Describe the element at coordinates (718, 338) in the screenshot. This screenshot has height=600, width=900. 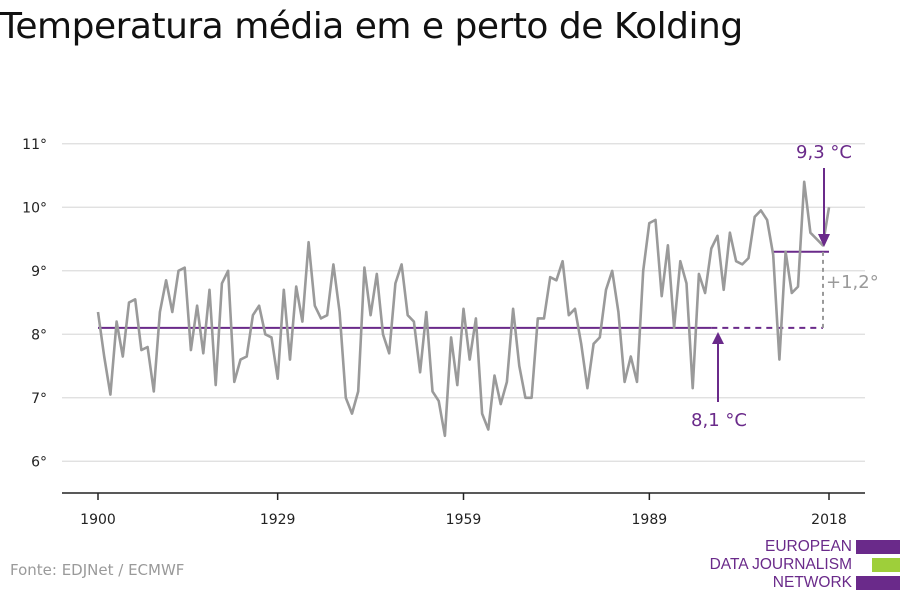
I see `baseline-average-arrowhead` at that location.